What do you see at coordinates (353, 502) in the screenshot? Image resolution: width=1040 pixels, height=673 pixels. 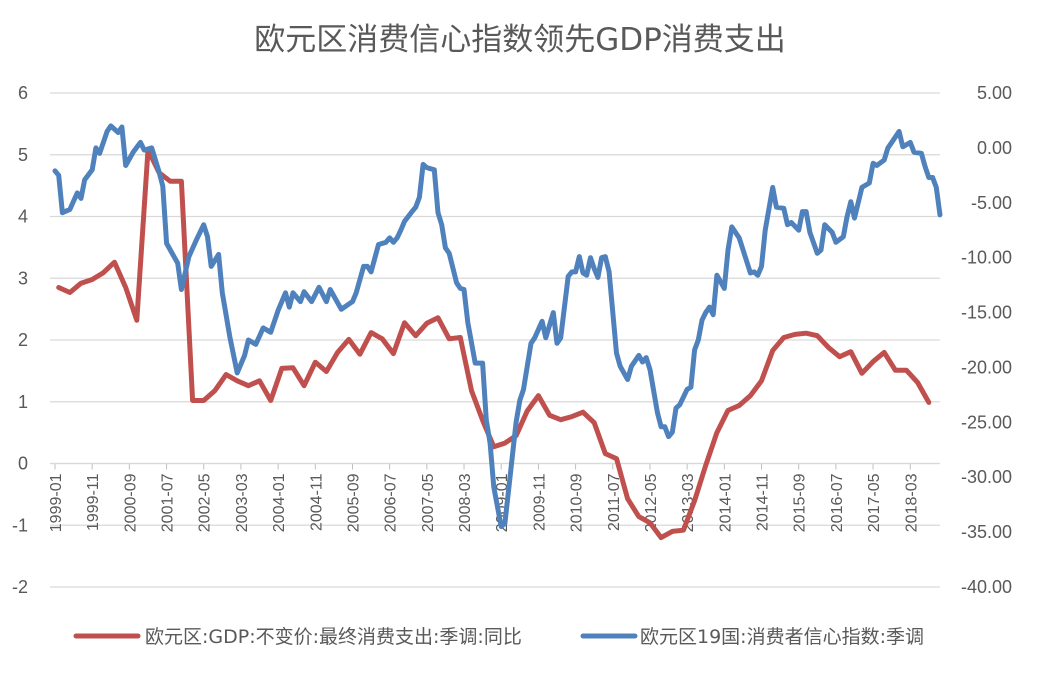 I see `x-tick-label: 2005-09` at bounding box center [353, 502].